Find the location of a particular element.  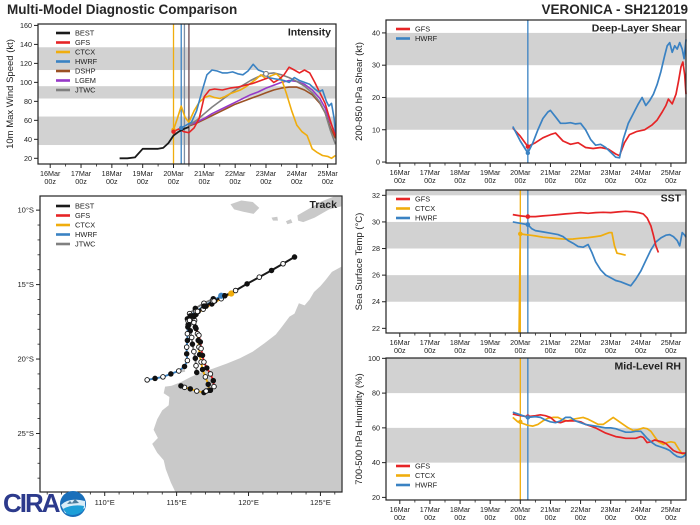

track-best is located at coordinates (241, 290).